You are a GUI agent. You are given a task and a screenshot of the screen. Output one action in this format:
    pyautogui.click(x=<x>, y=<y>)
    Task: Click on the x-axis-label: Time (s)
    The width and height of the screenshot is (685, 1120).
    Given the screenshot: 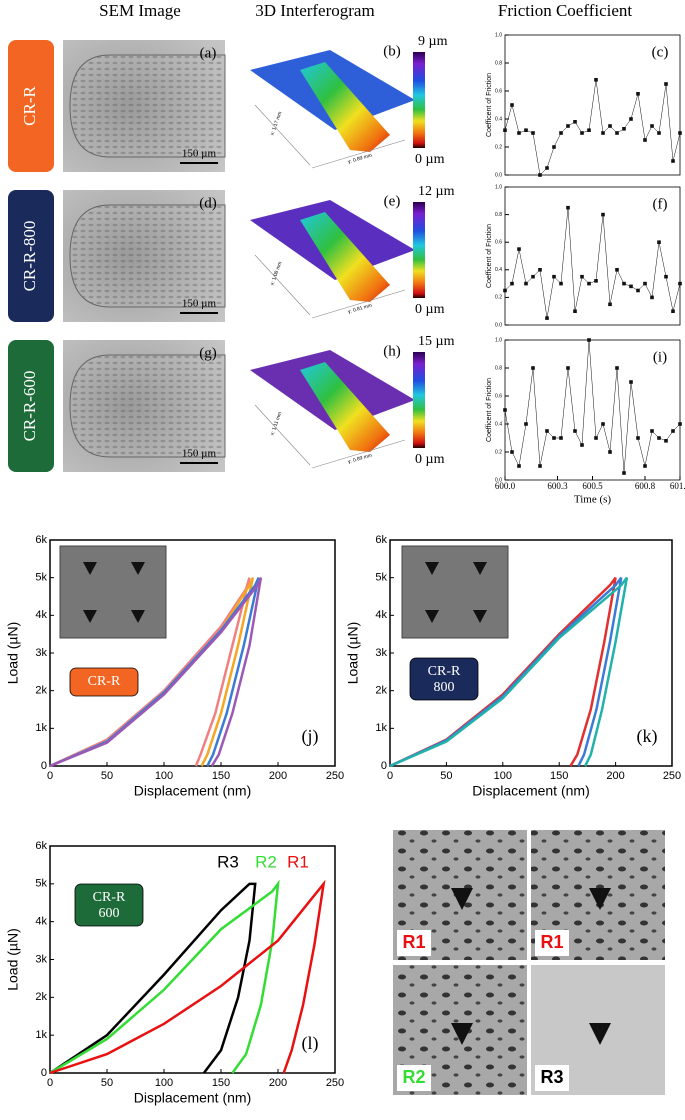 What is the action you would take?
    pyautogui.click(x=593, y=500)
    